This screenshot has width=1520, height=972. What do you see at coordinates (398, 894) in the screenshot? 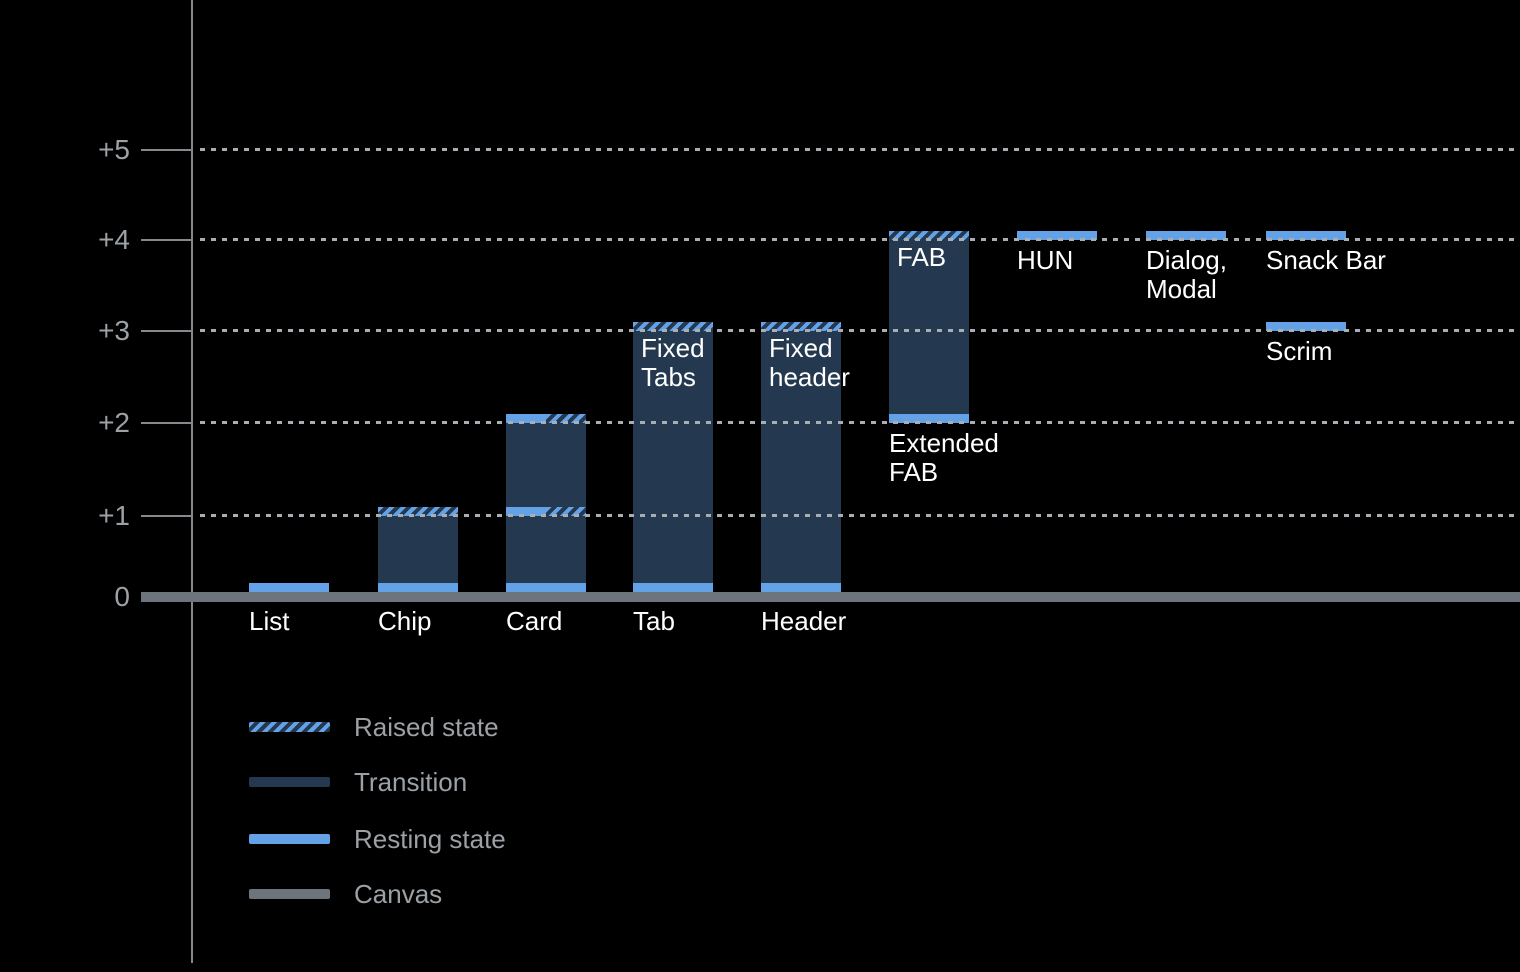
I see `legend-label-canvas: Canvas` at bounding box center [398, 894].